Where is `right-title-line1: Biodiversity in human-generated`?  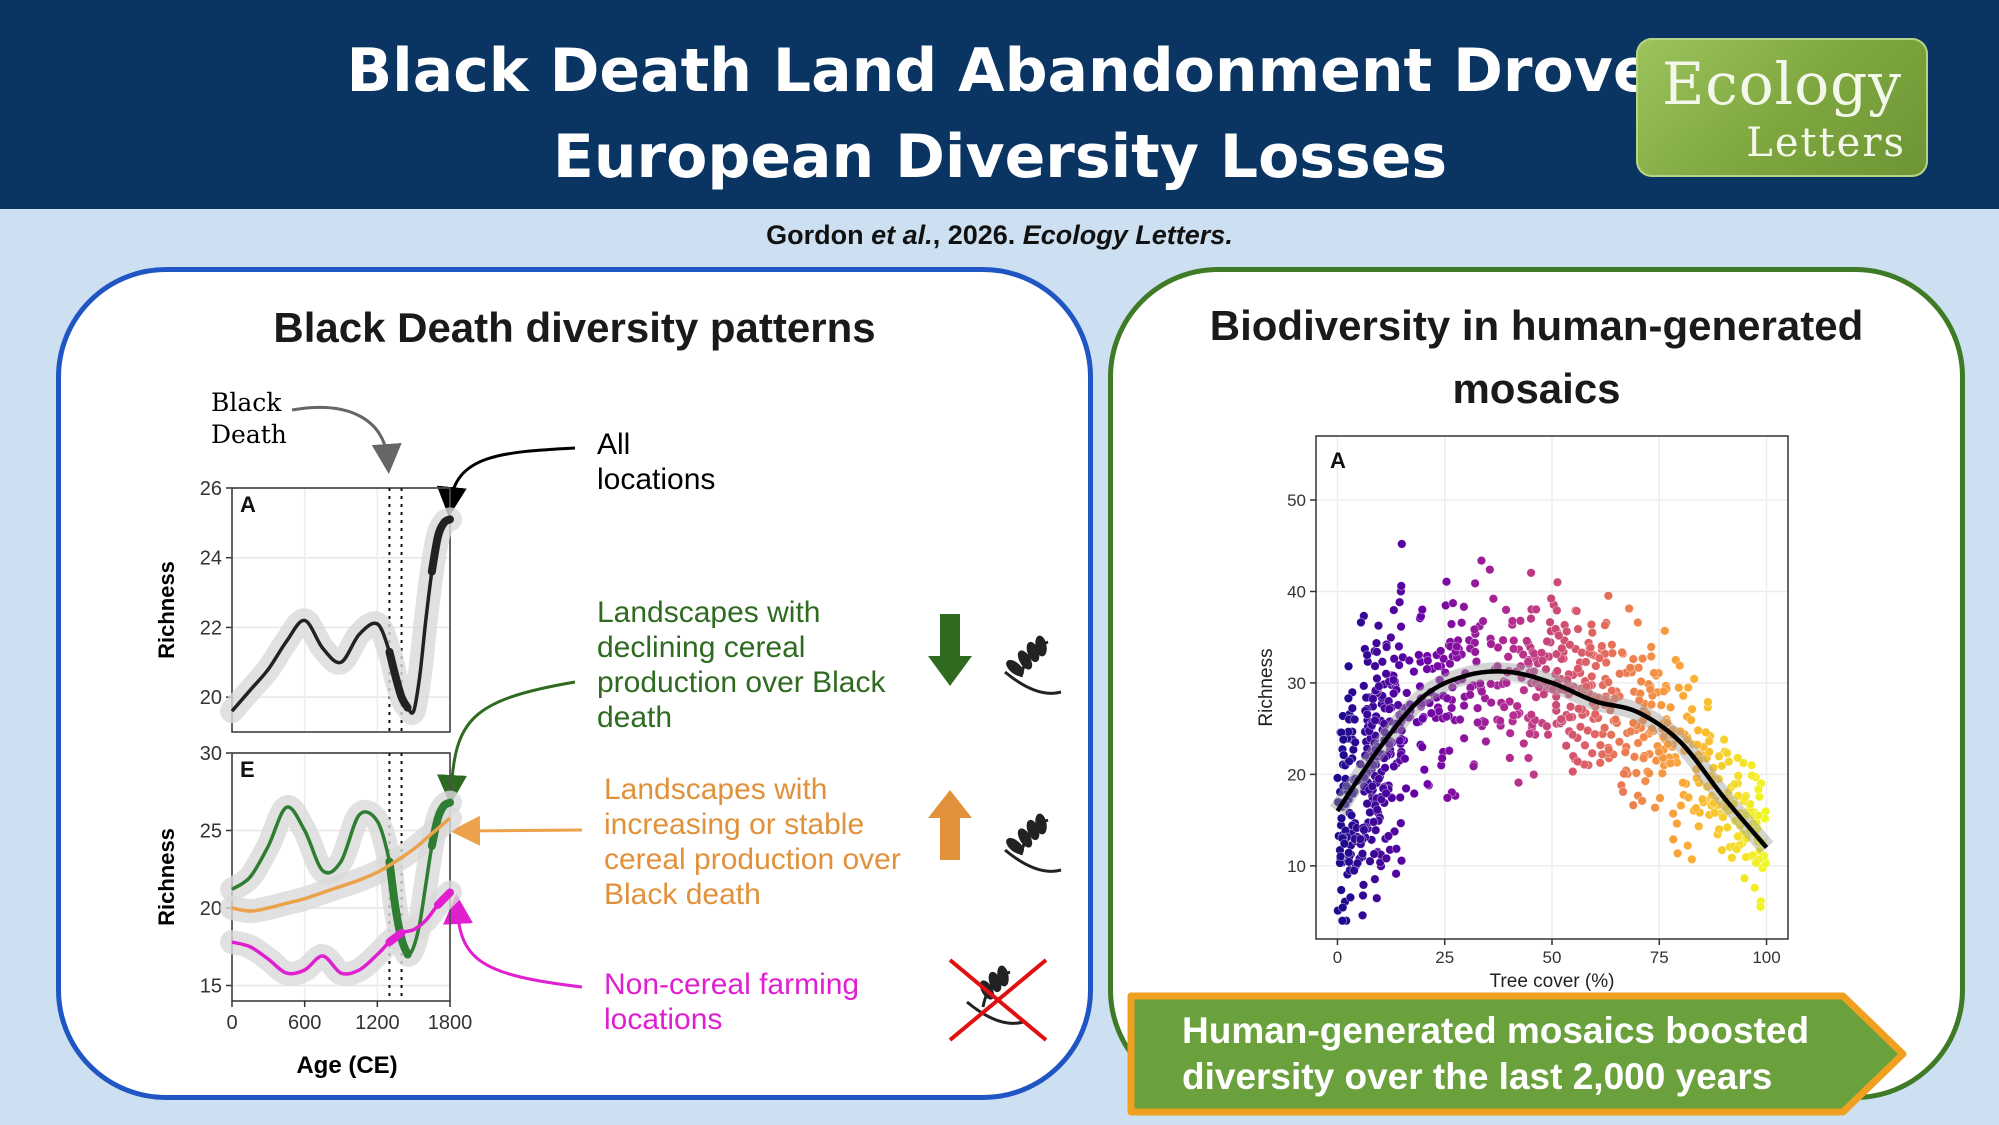
right-title-line1: Biodiversity in human-generated is located at coordinates (1536, 325).